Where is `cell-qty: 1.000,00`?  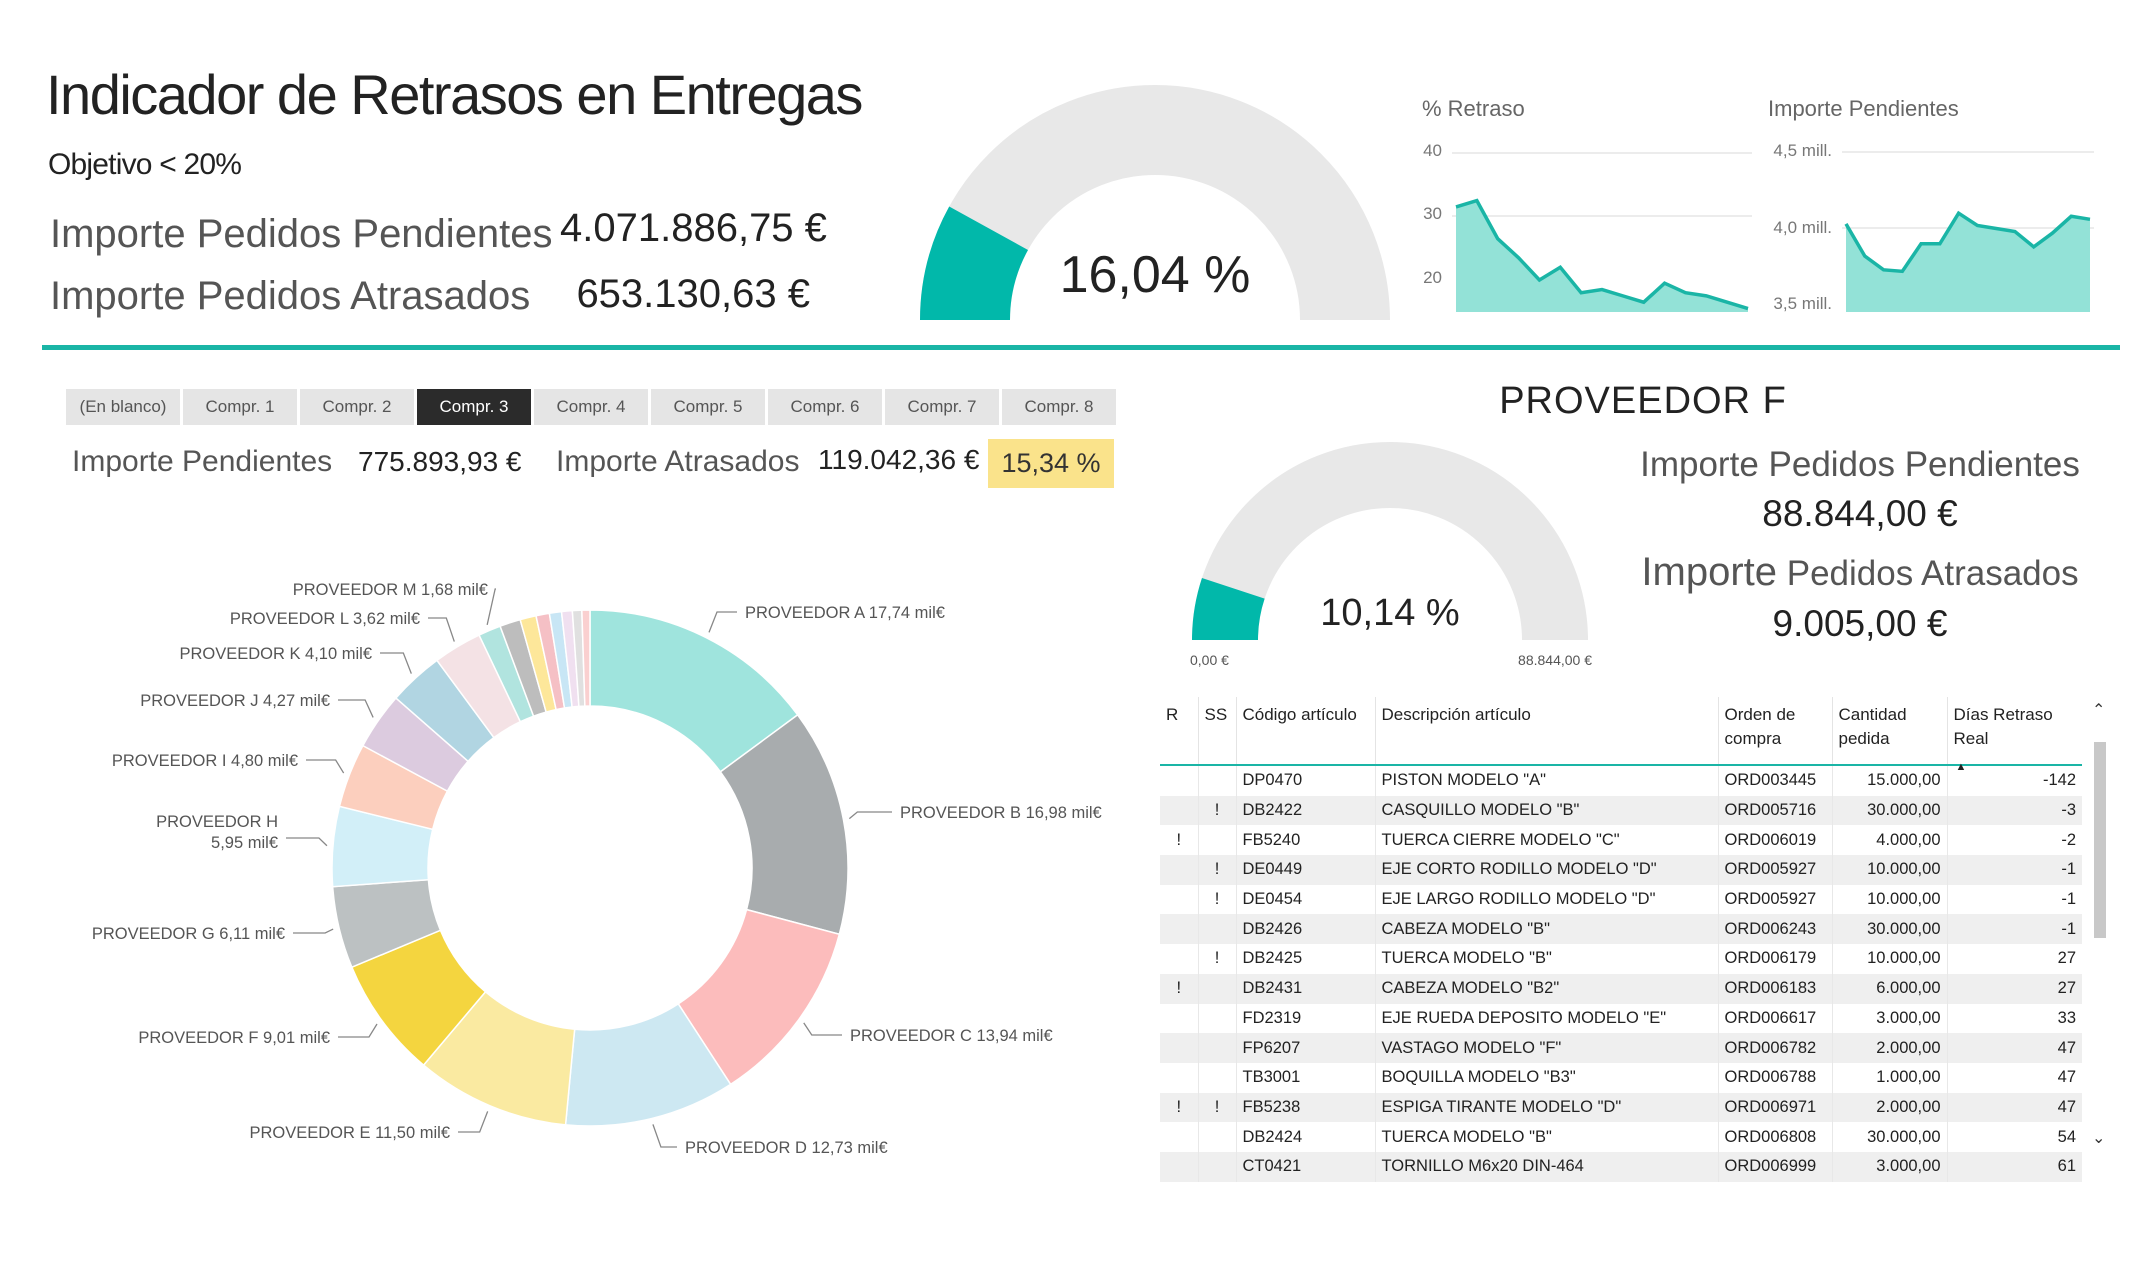 cell-qty: 1.000,00 is located at coordinates (1889, 1077).